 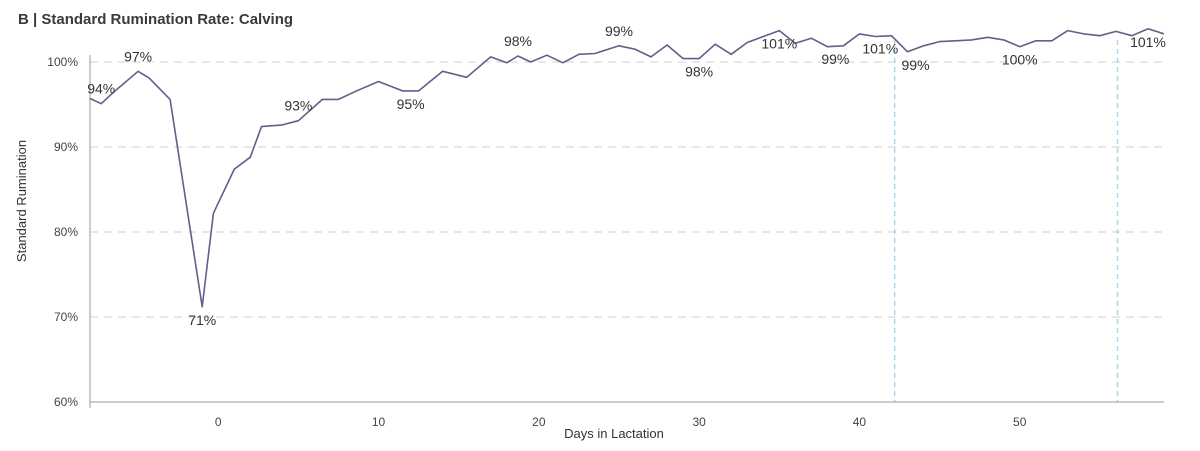 I want to click on y-tick-label: 90%, so click(x=66, y=147).